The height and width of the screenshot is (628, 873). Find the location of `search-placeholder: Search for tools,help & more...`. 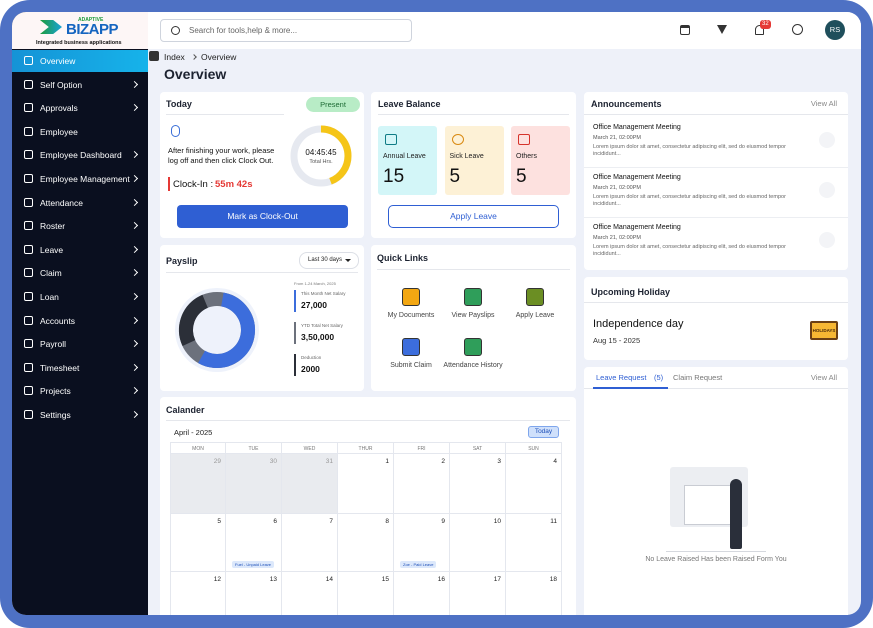

search-placeholder: Search for tools,help & more... is located at coordinates (243, 30).